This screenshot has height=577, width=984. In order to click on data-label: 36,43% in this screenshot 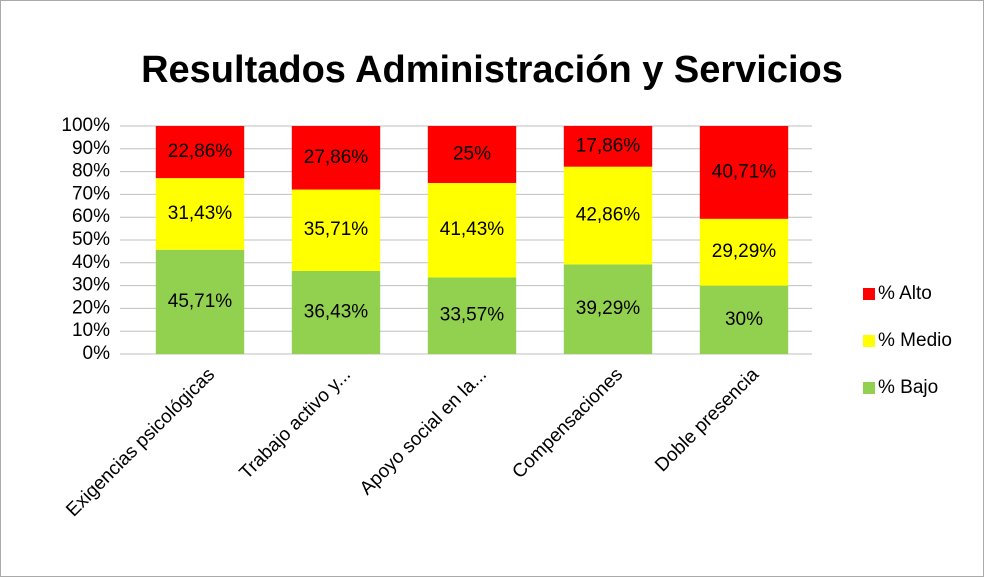, I will do `click(336, 311)`.